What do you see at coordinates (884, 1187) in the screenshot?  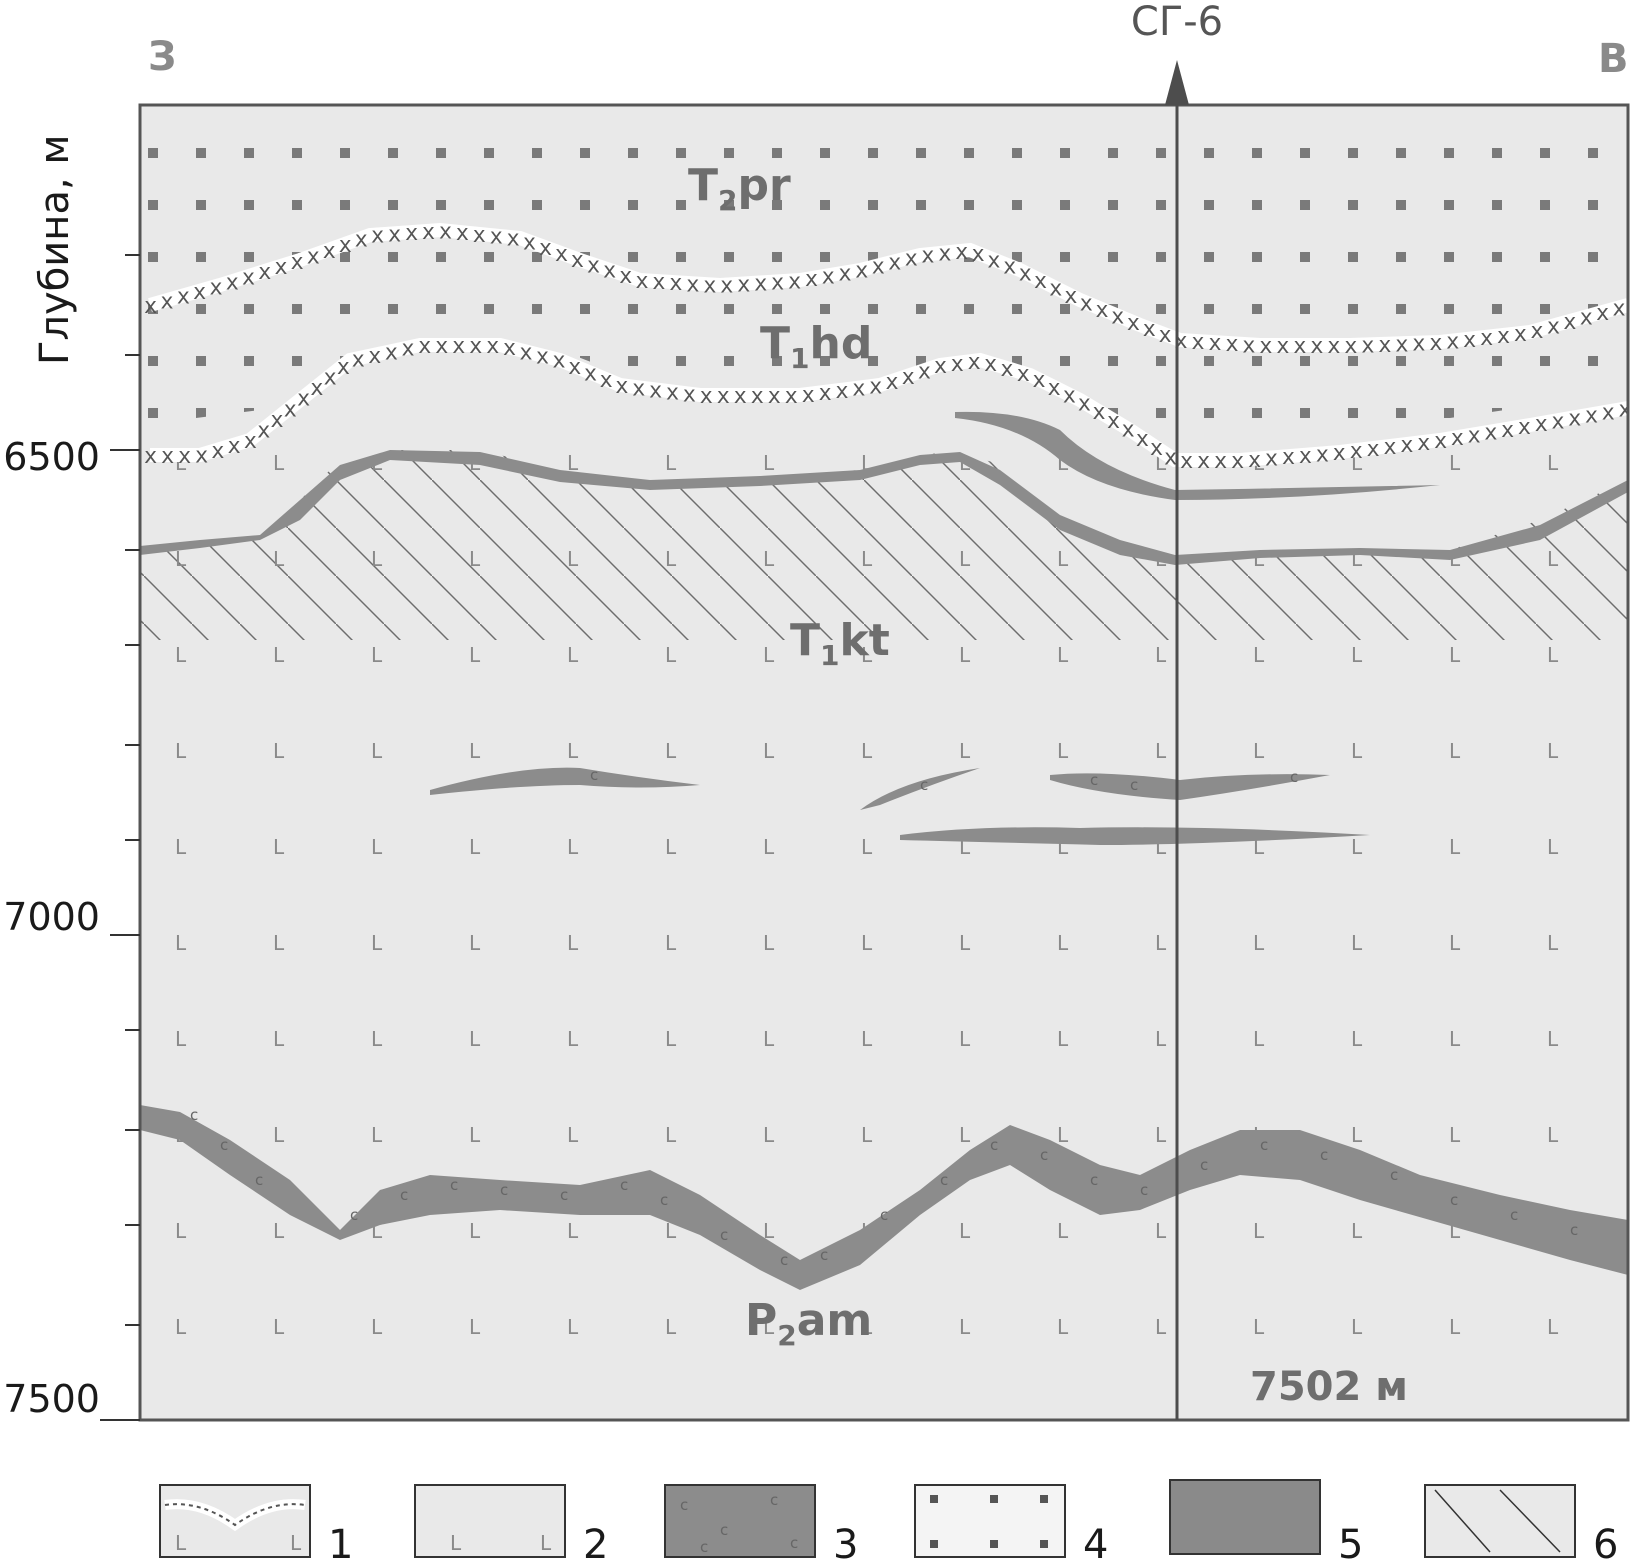 I see `tuff-circle-symbols: c c c c c c c c c c c c c c c c c c c c c c c c c c` at bounding box center [884, 1187].